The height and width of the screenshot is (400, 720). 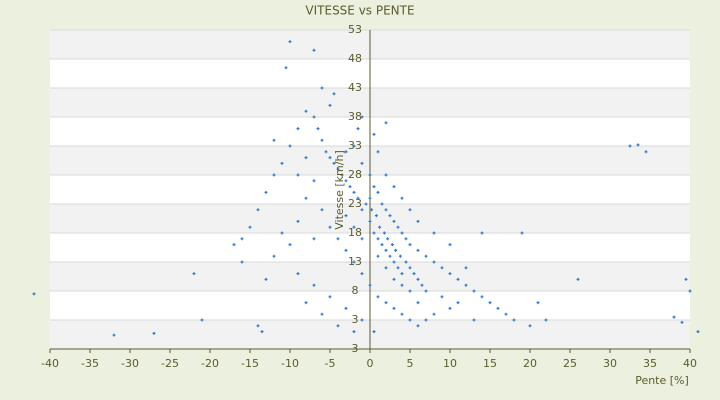 I want to click on x-tick-label: 10, so click(x=450, y=363).